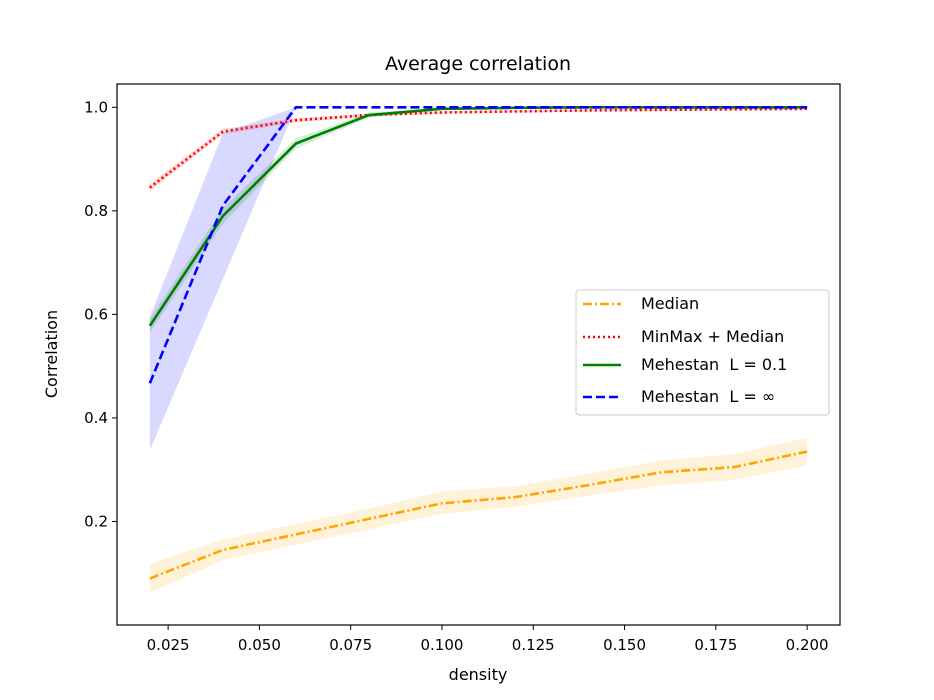  What do you see at coordinates (624, 645) in the screenshot?
I see `x-tick-label: 0.150` at bounding box center [624, 645].